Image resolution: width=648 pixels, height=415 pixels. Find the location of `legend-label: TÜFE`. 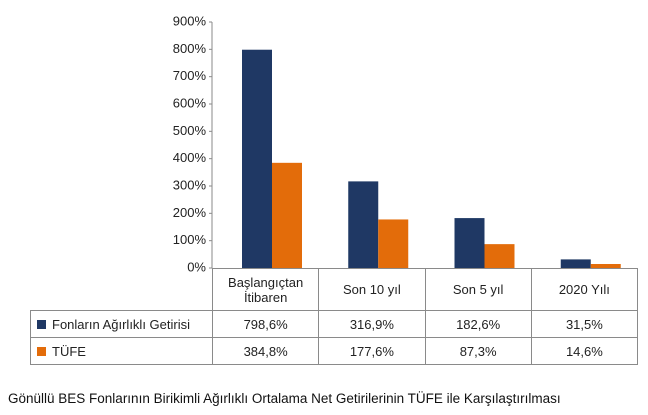

legend-label: TÜFE is located at coordinates (69, 351).